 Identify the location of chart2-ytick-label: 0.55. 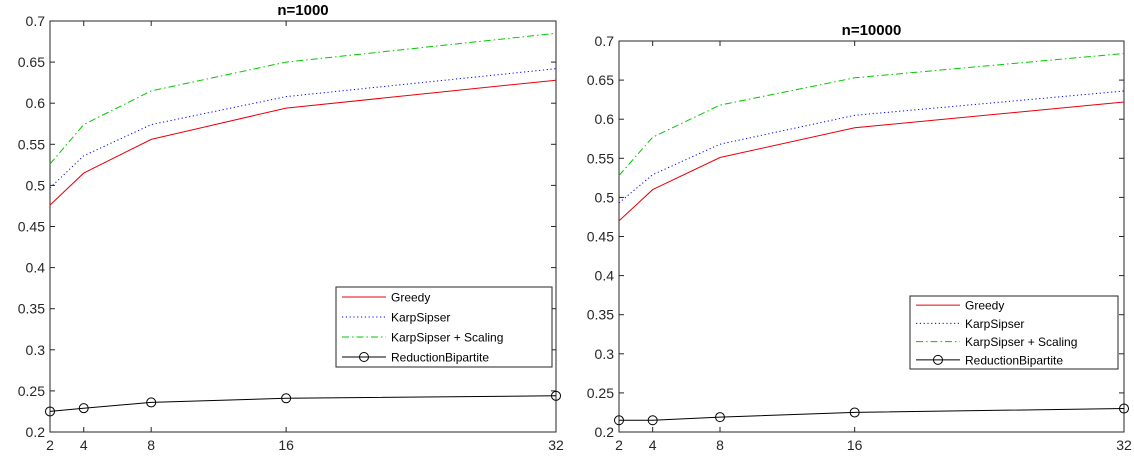
(600, 158).